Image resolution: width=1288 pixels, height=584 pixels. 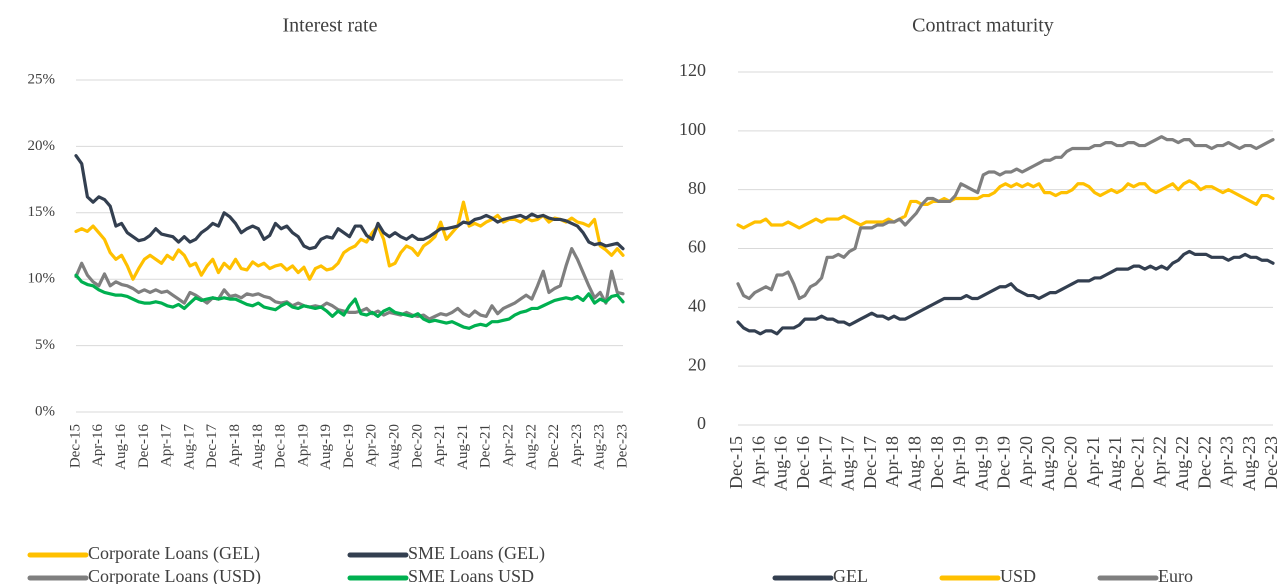 I want to click on legend-label: USD, so click(x=1018, y=575).